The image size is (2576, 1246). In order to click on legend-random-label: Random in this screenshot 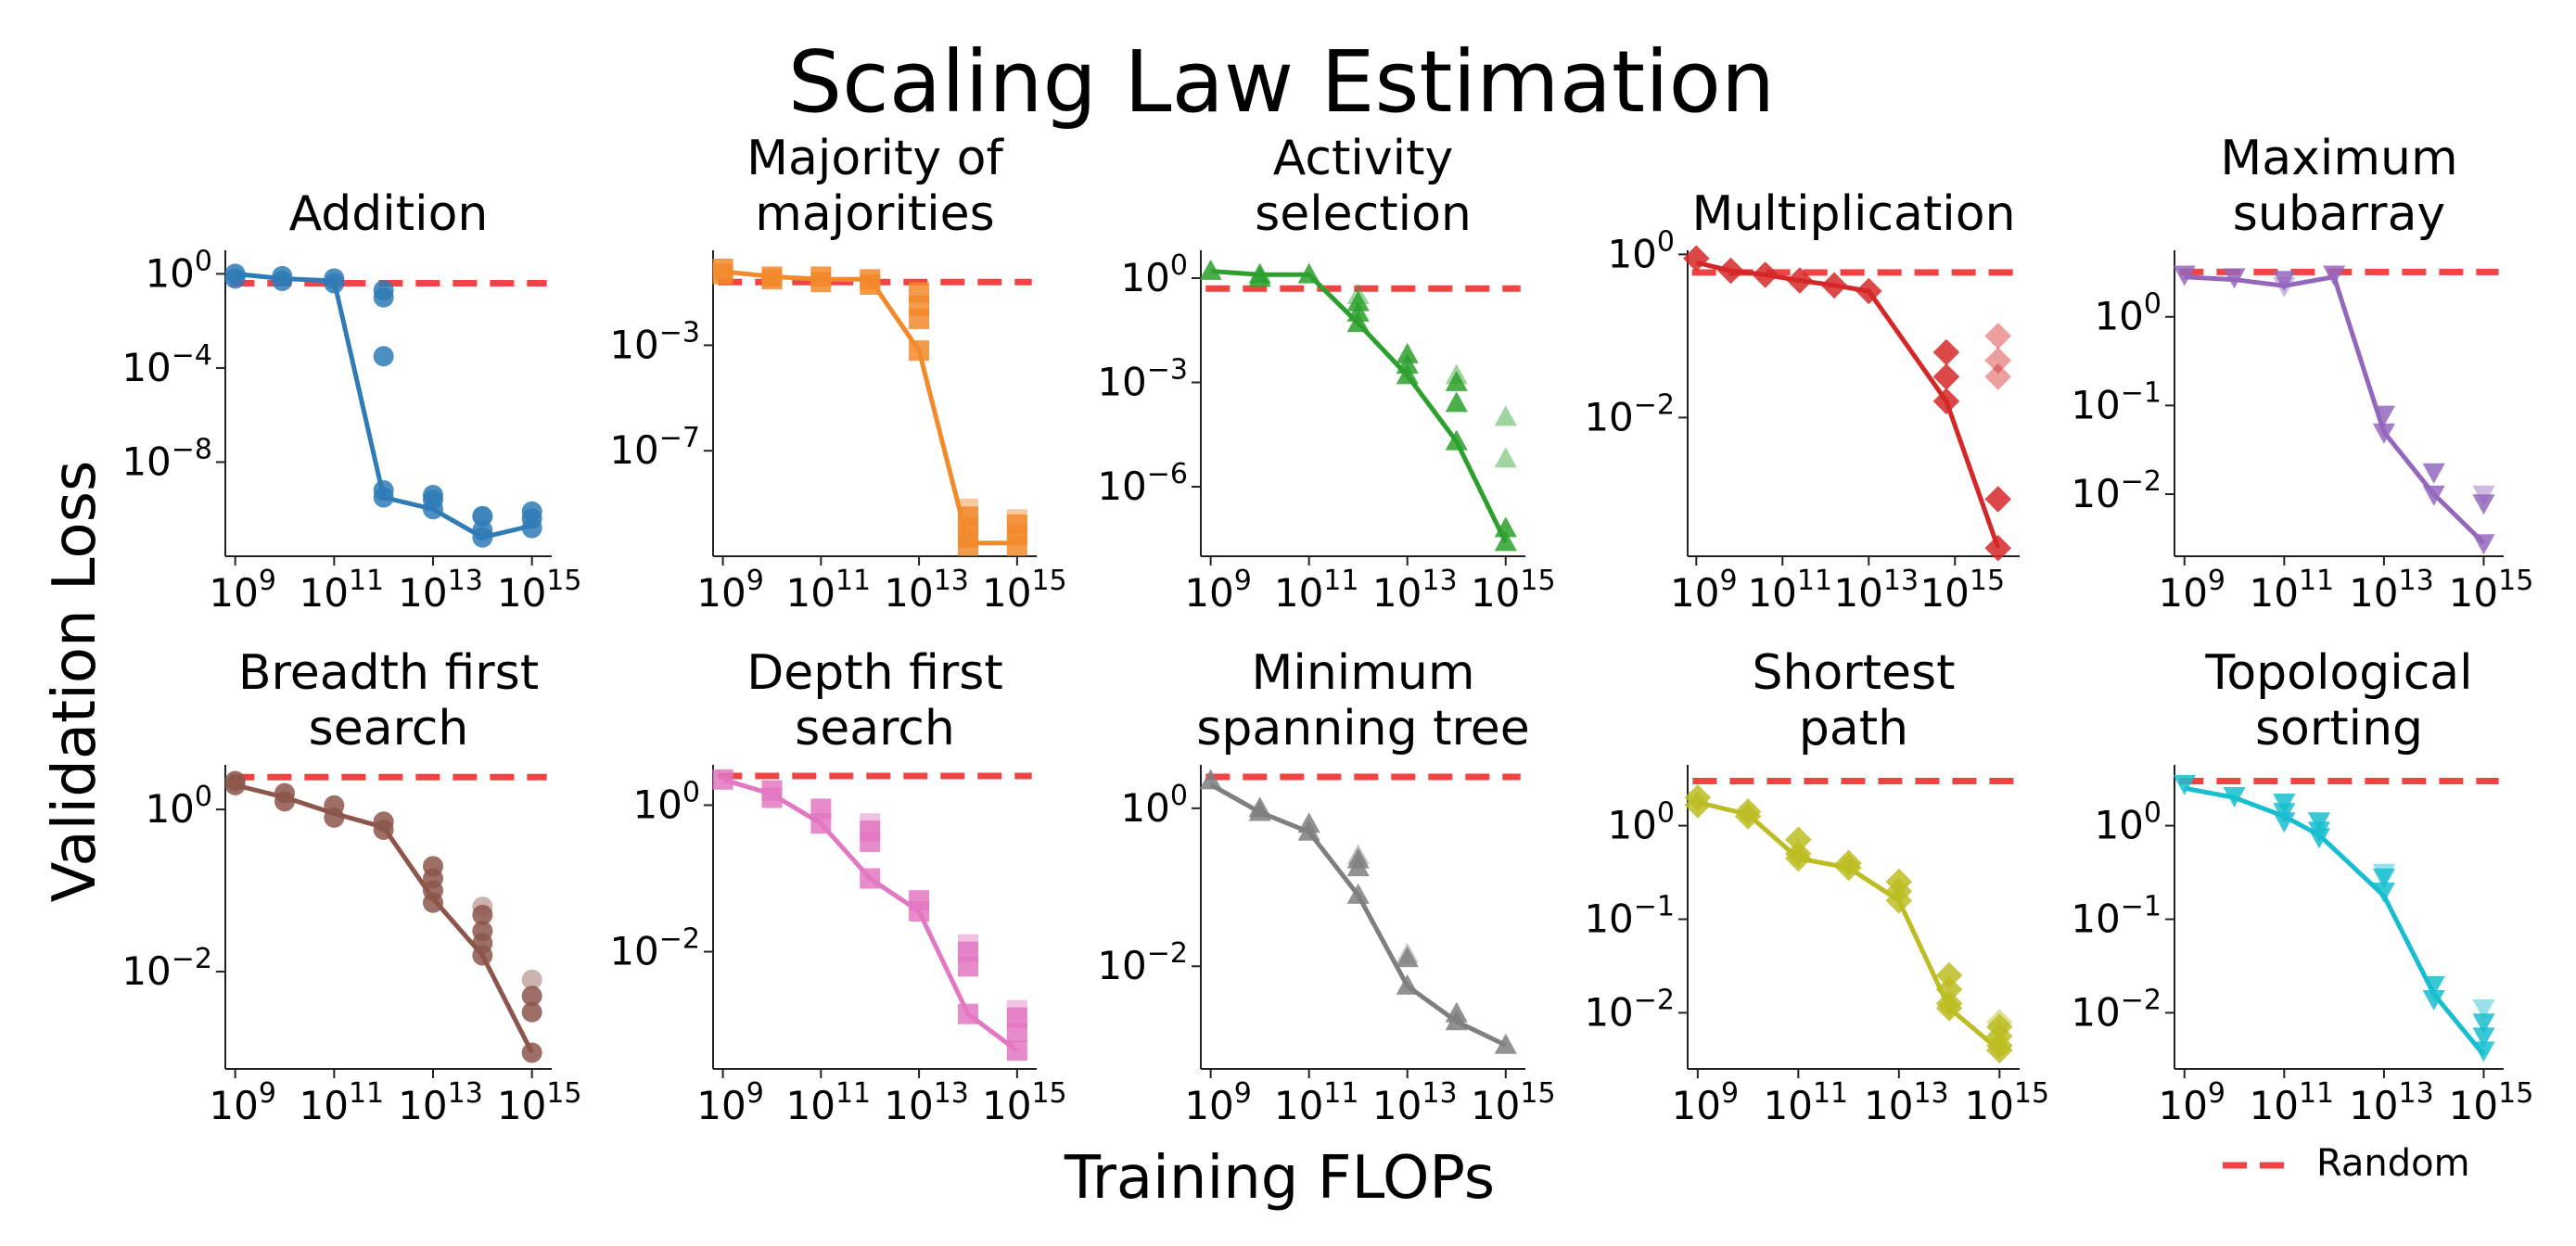, I will do `click(2393, 1163)`.